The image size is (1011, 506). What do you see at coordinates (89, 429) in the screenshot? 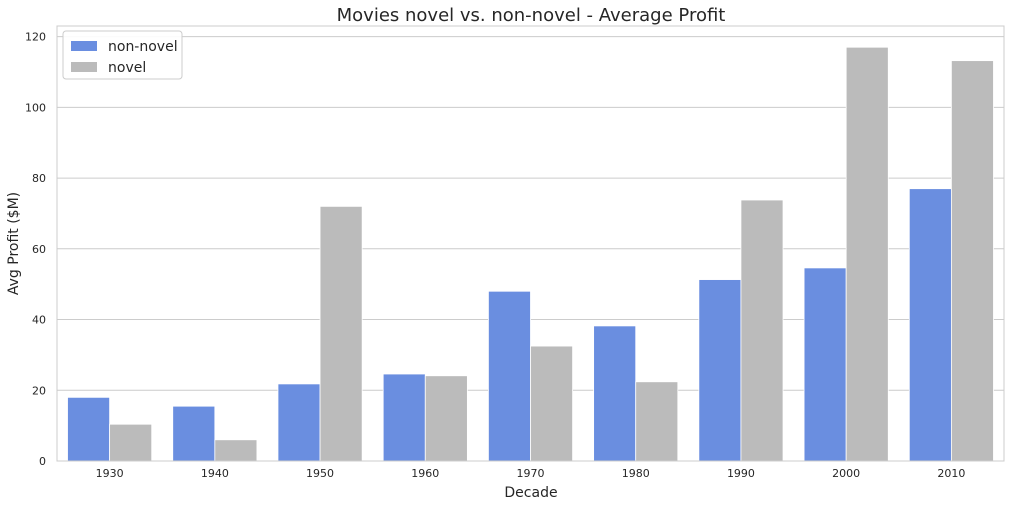
I see `bar-non-novel-1930` at bounding box center [89, 429].